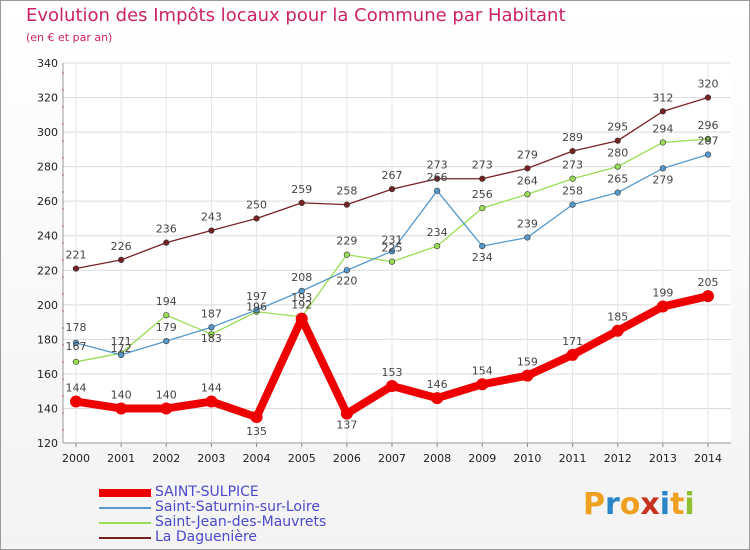 This screenshot has width=750, height=550. Describe the element at coordinates (527, 458) in the screenshot. I see `x-tick-label: 2010` at that location.